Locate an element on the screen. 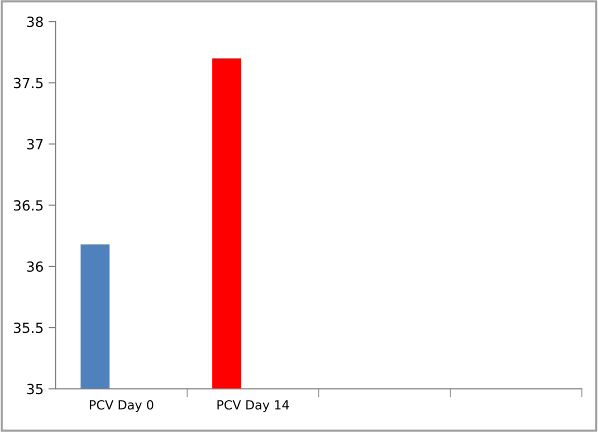 Image resolution: width=598 pixels, height=432 pixels. y-tick-label: 35 is located at coordinates (35, 389).